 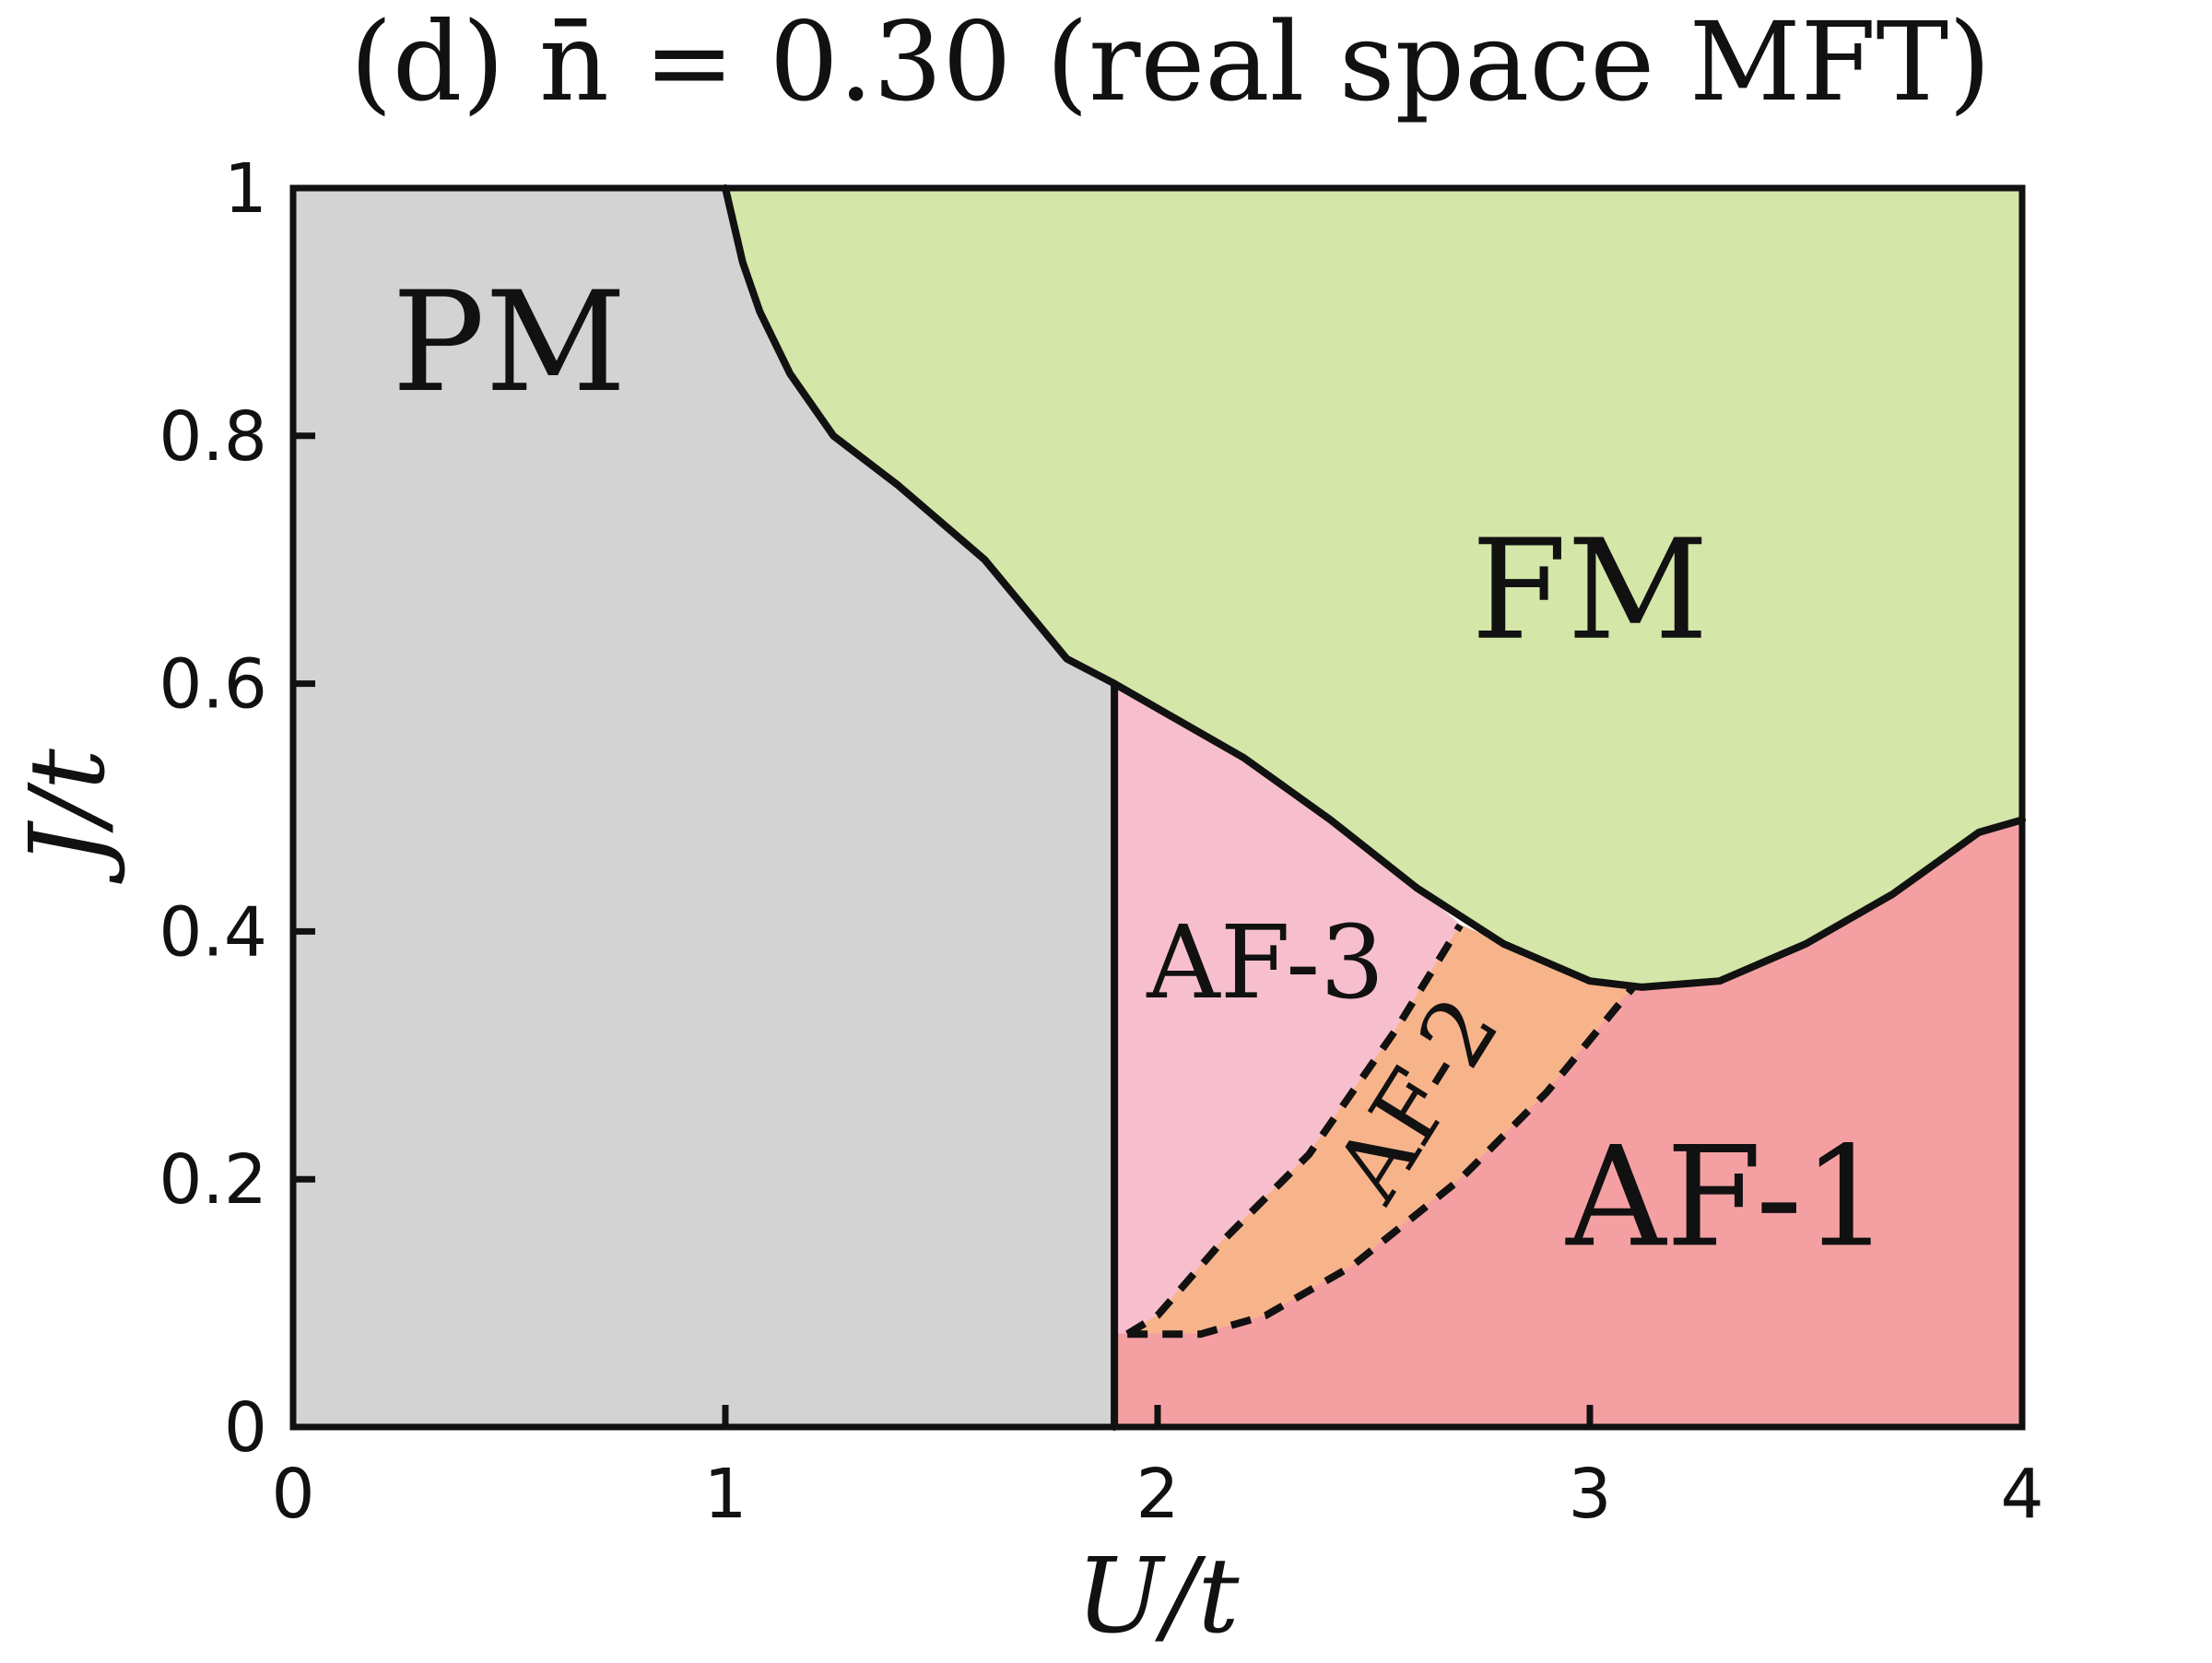 What do you see at coordinates (237, 808) in the screenshot?
I see `y-ticks: 0 0.2 0.4 0.6 0.8 1` at bounding box center [237, 808].